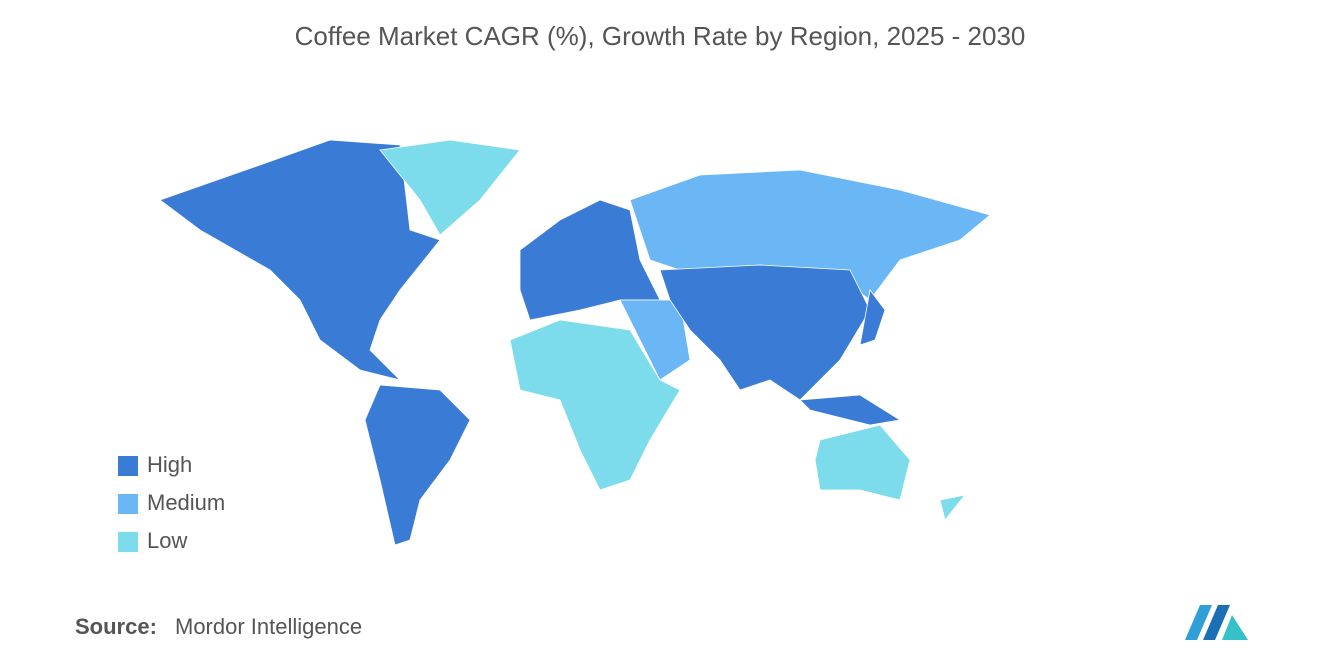 This screenshot has width=1320, height=665. Describe the element at coordinates (417, 465) in the screenshot. I see `south-america` at that location.